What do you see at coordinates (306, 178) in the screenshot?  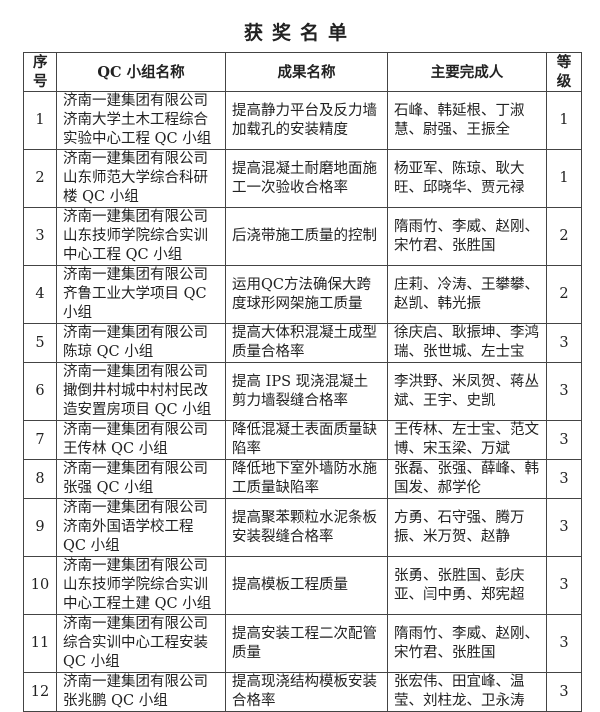 I see `result-name: 提高混凝土耐磨地面施工一次验收合格率` at bounding box center [306, 178].